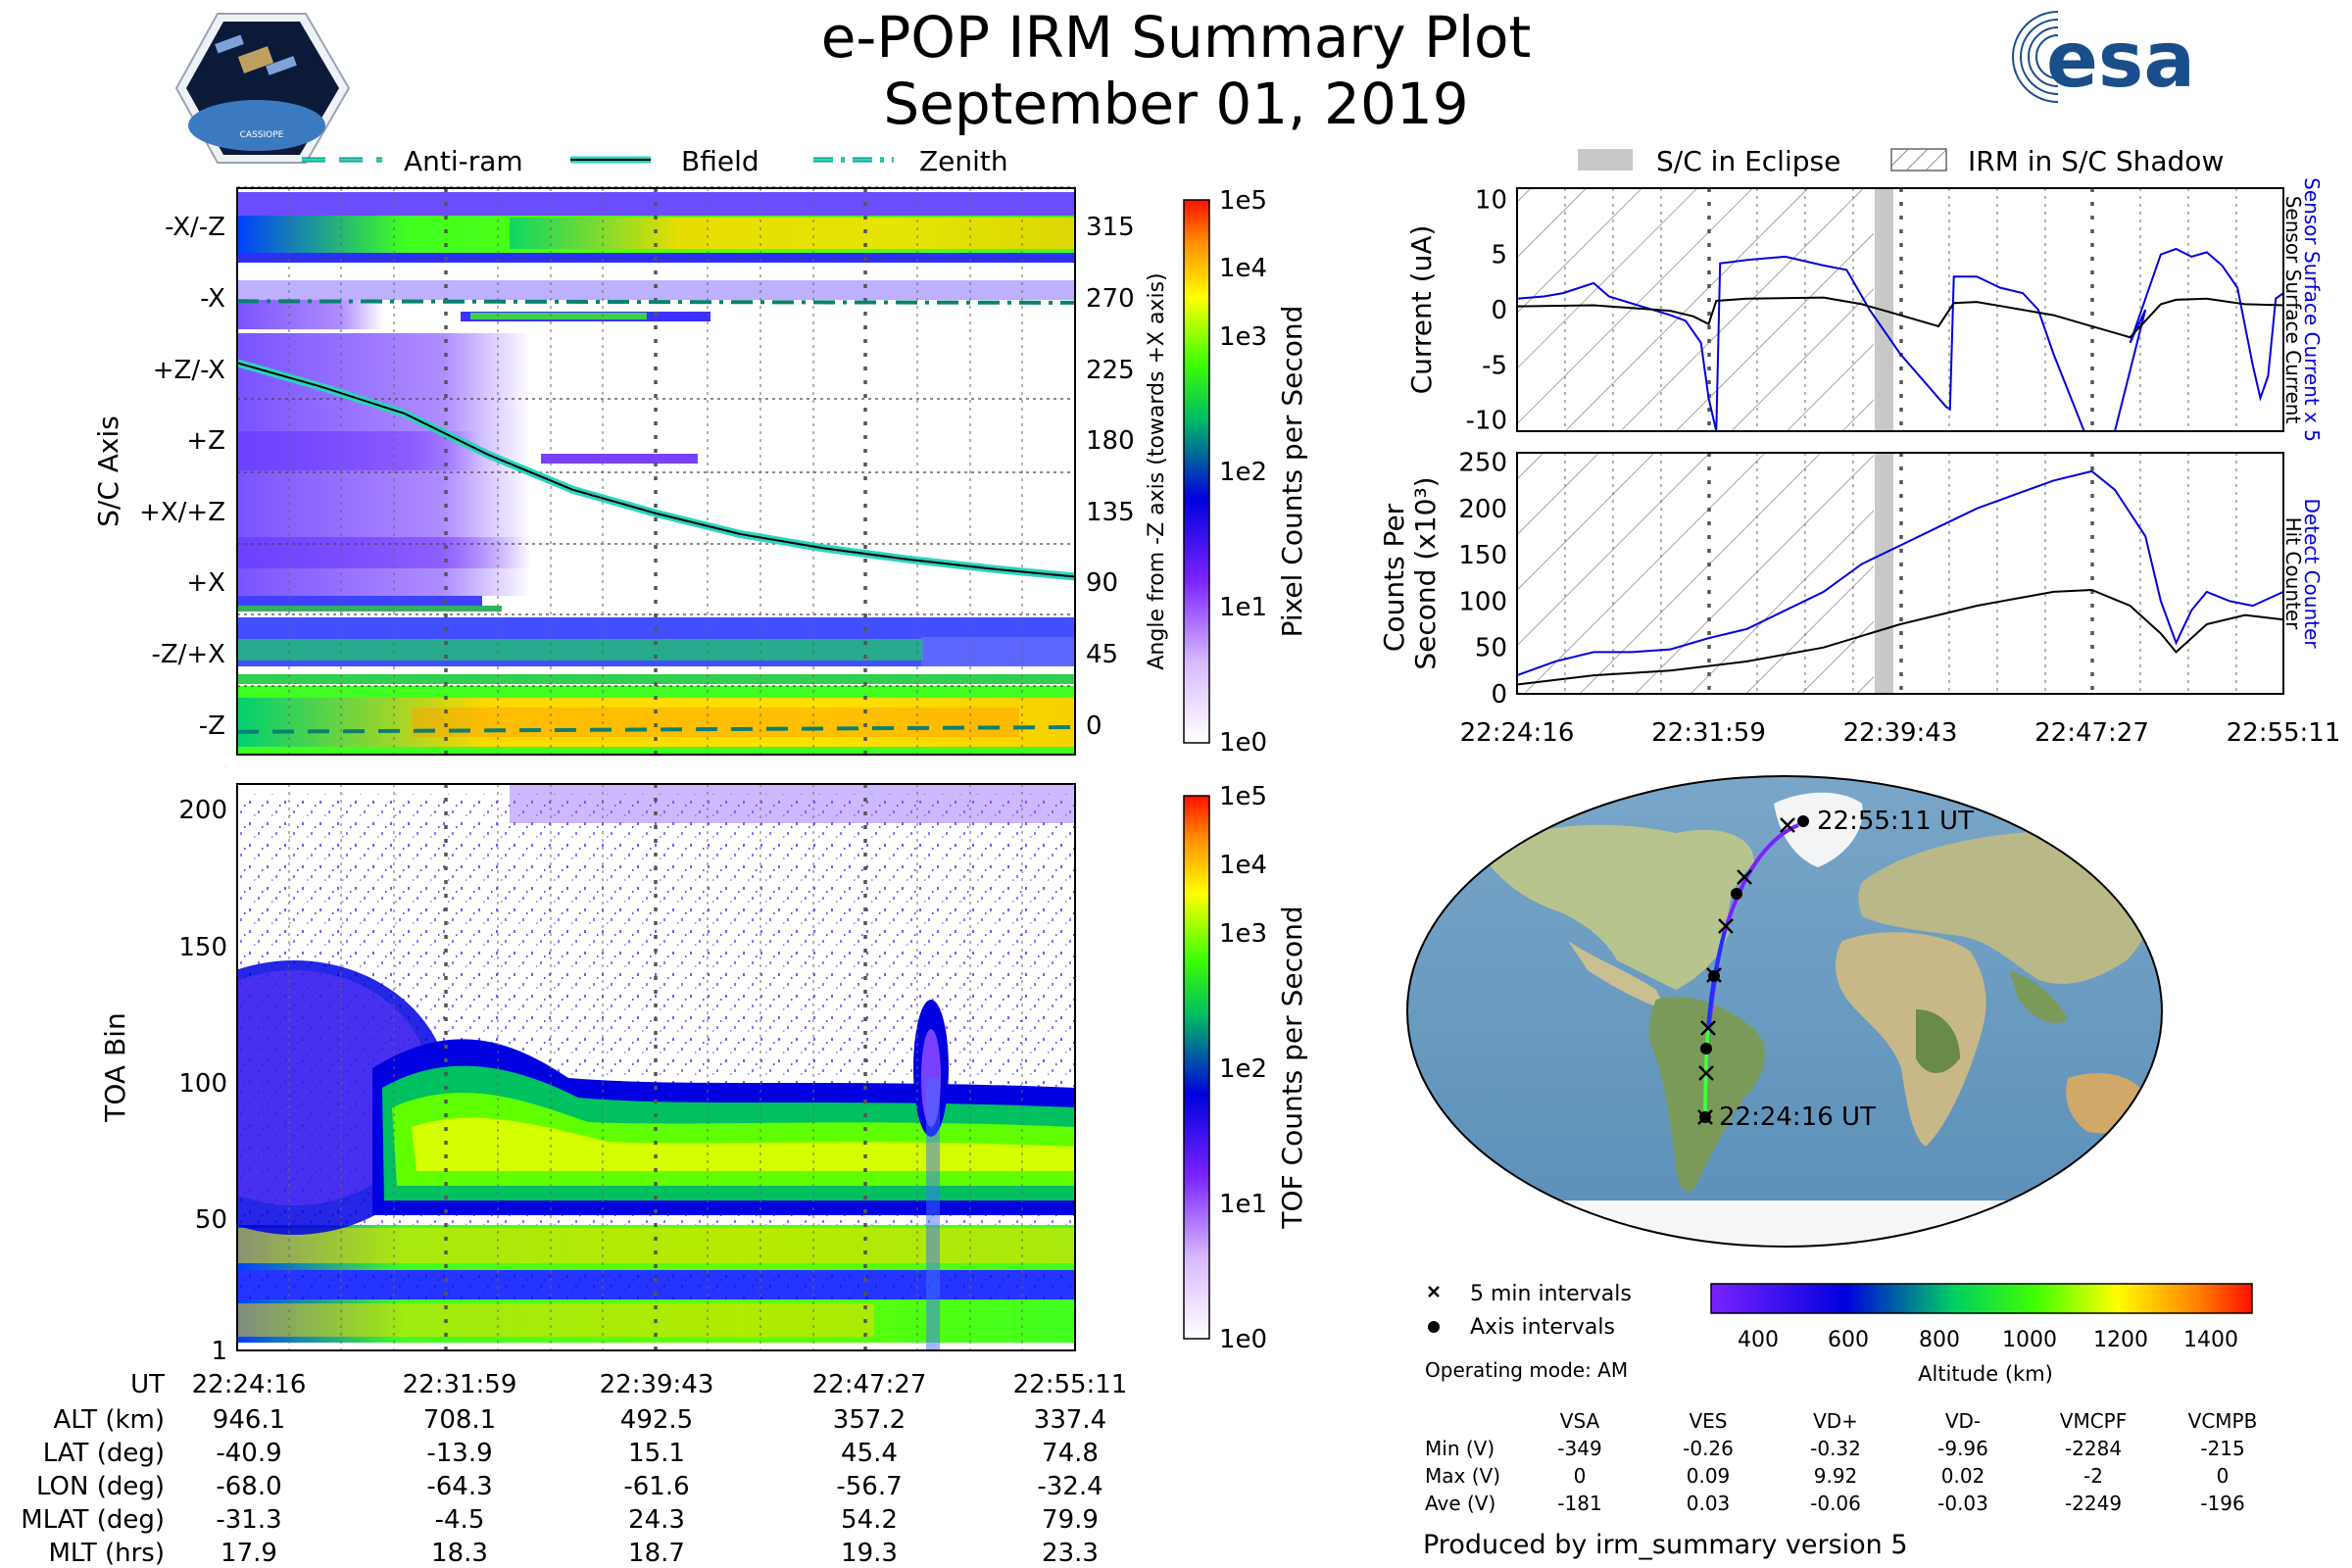 Image resolution: width=2352 pixels, height=1568 pixels. I want to click on altitude-tick: 1200, so click(2120, 1340).